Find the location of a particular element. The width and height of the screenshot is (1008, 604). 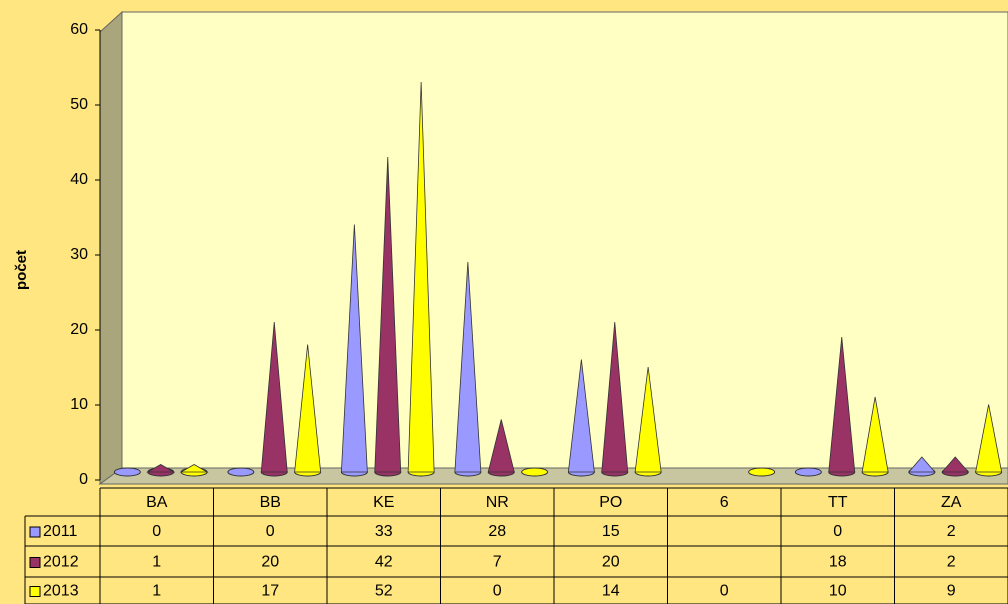

table-cell: 7 is located at coordinates (497, 562).